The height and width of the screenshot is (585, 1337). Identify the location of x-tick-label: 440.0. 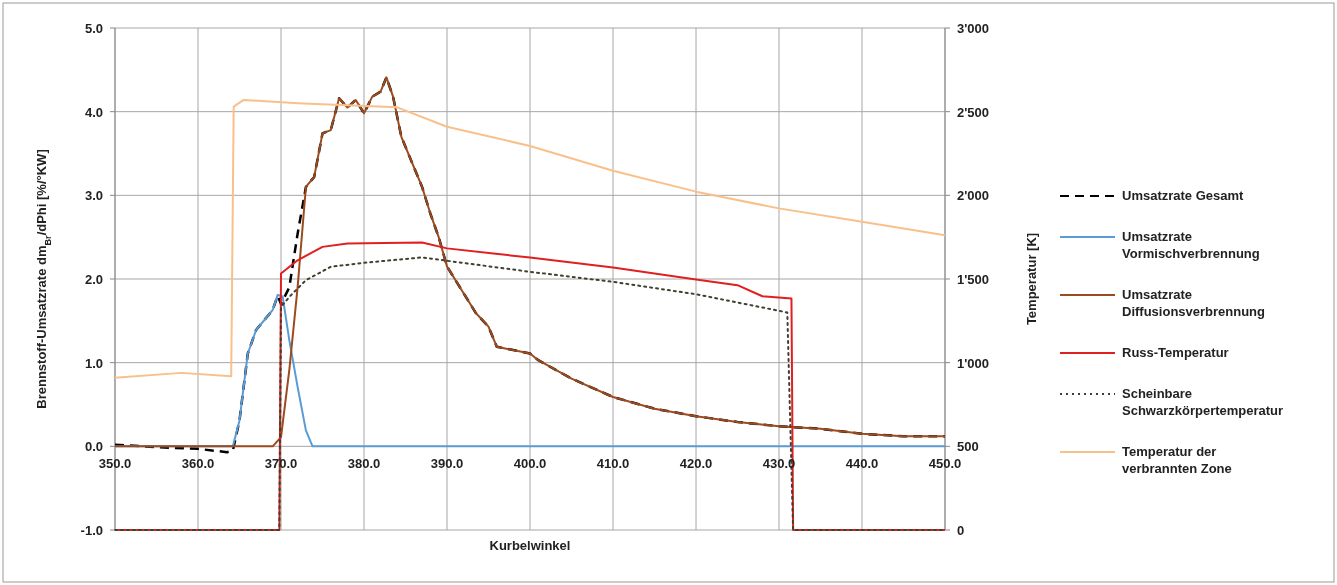
(862, 464).